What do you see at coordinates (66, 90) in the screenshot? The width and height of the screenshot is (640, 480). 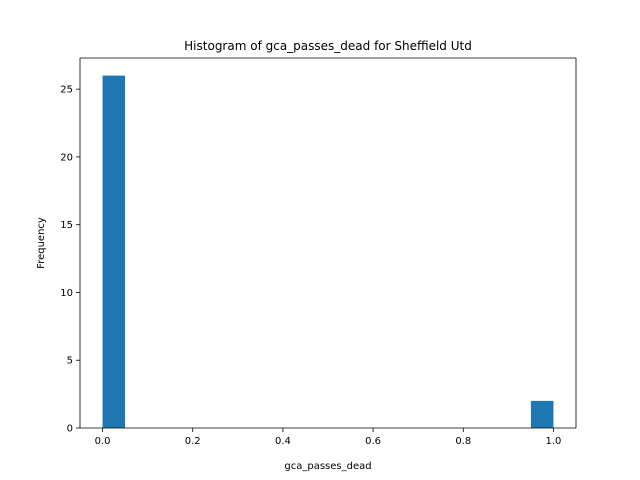 I see `y-tick-label-5: 25` at bounding box center [66, 90].